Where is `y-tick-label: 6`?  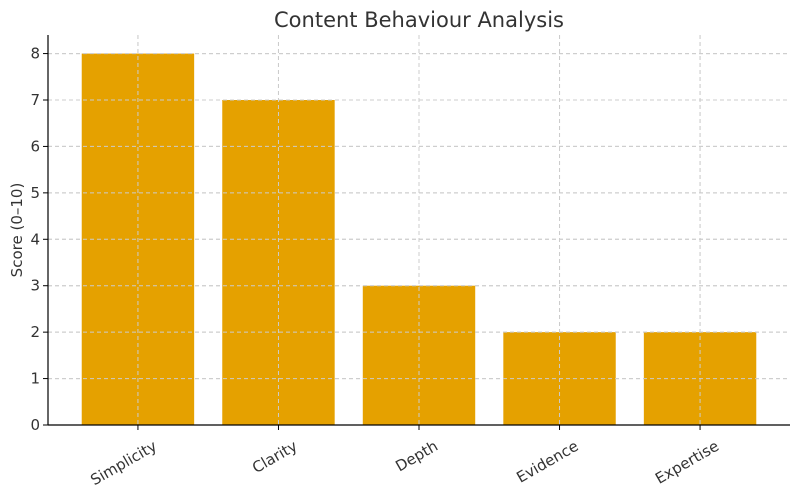 y-tick-label: 6 is located at coordinates (35, 146).